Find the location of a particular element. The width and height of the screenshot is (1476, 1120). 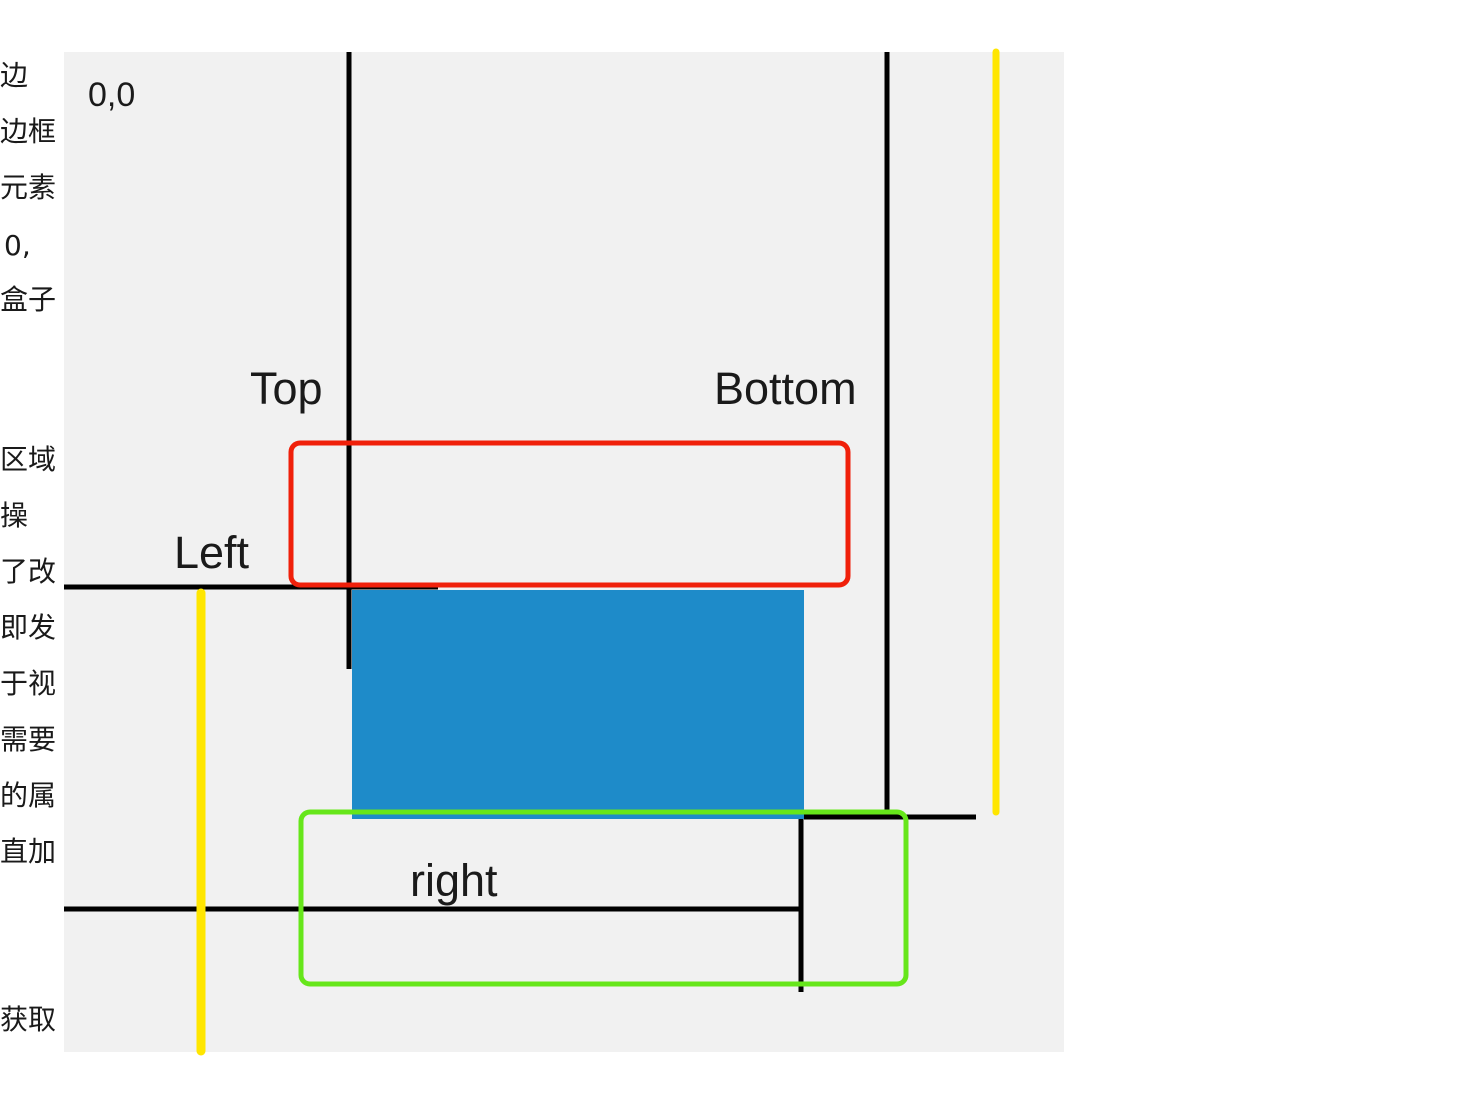

bottom-label: Bottom is located at coordinates (785, 388).